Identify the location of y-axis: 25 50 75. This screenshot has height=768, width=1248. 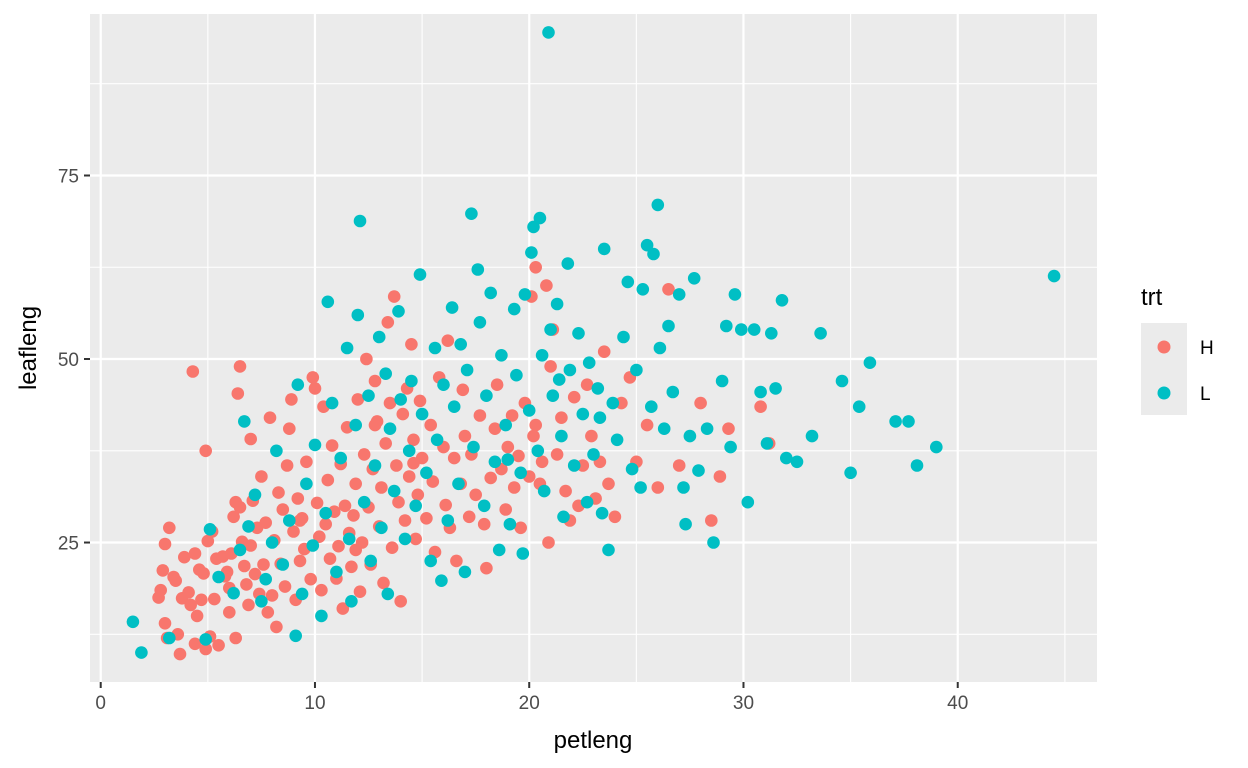
(74, 360).